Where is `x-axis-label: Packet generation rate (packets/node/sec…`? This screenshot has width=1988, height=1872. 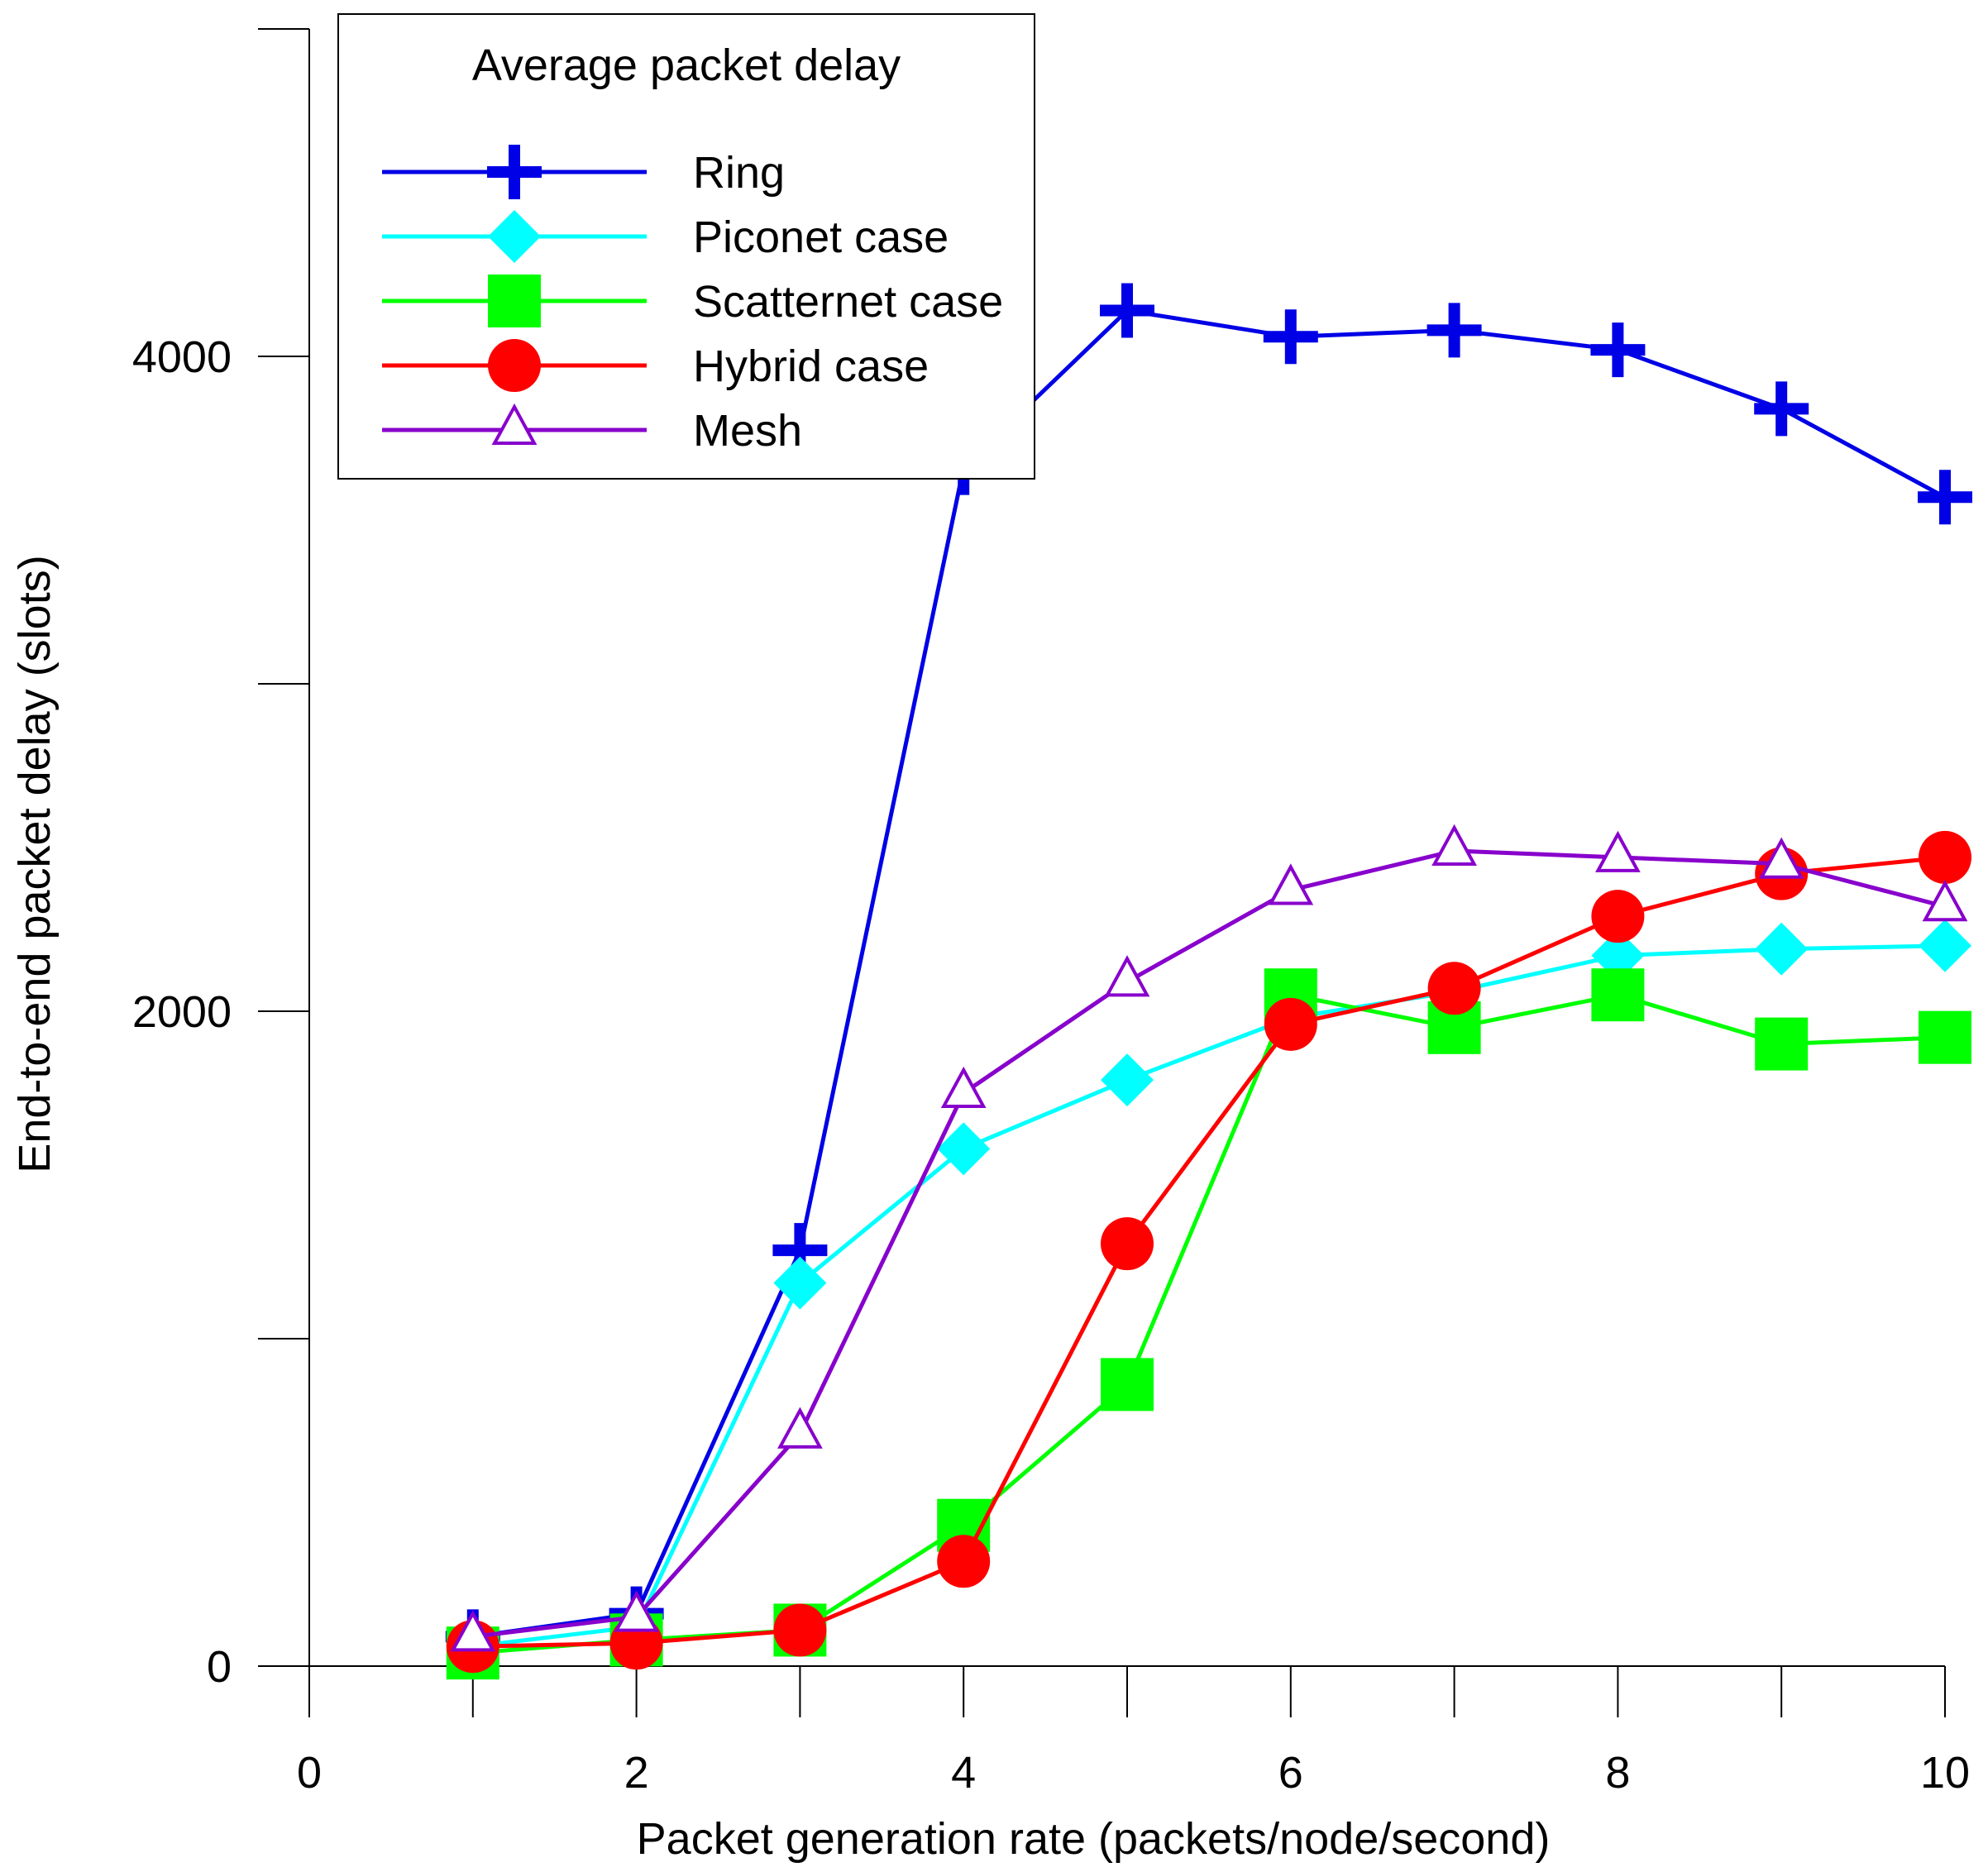
x-axis-label: Packet generation rate (packets/node/sec… is located at coordinates (1094, 1839).